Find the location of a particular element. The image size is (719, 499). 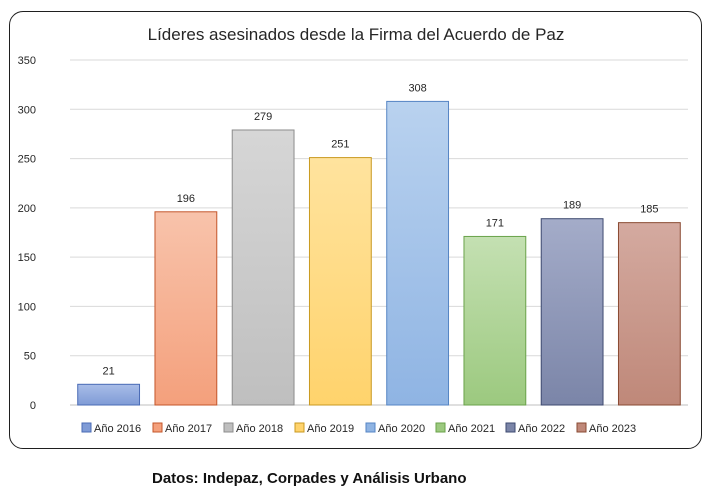

y-tick-label: 100 is located at coordinates (27, 307).